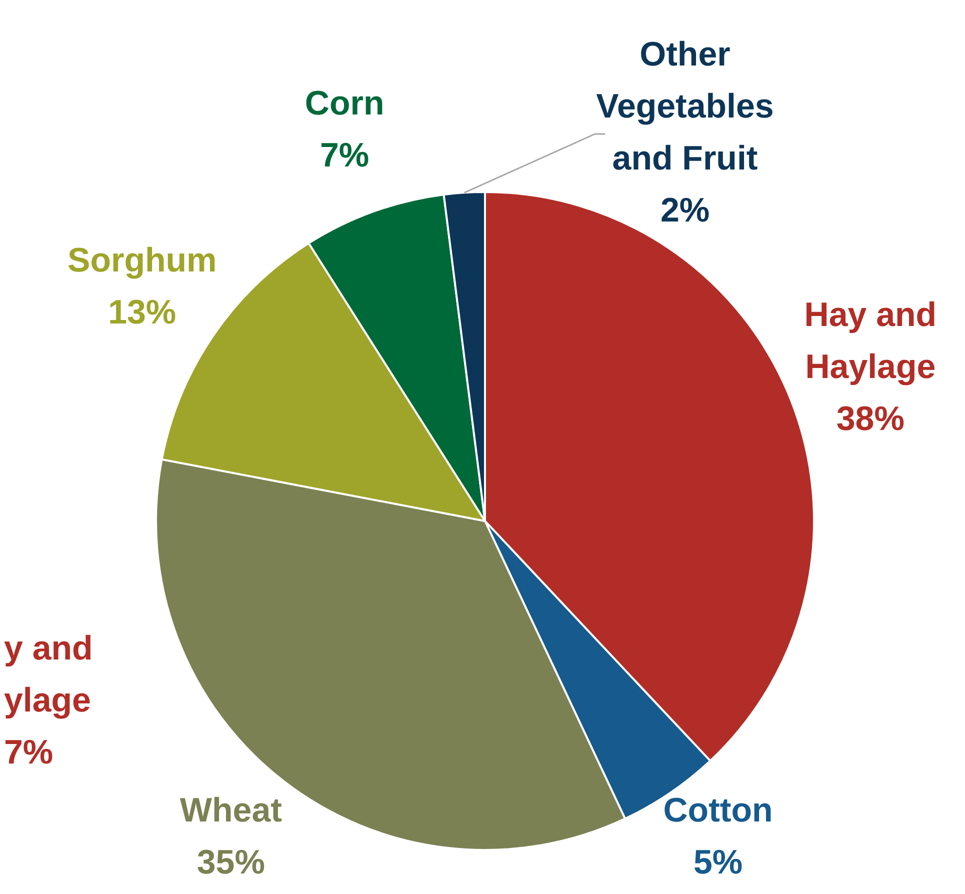 This screenshot has height=894, width=965. Describe the element at coordinates (142, 260) in the screenshot. I see `slice-label: Sorghum` at that location.